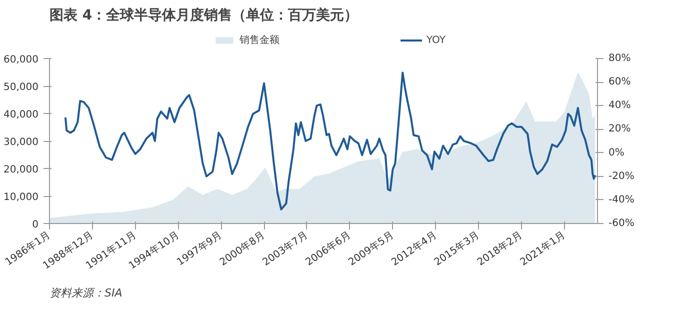 The width and height of the screenshot is (681, 324). What do you see at coordinates (21, 170) in the screenshot?
I see `y-tick-label: 20,000` at bounding box center [21, 170].